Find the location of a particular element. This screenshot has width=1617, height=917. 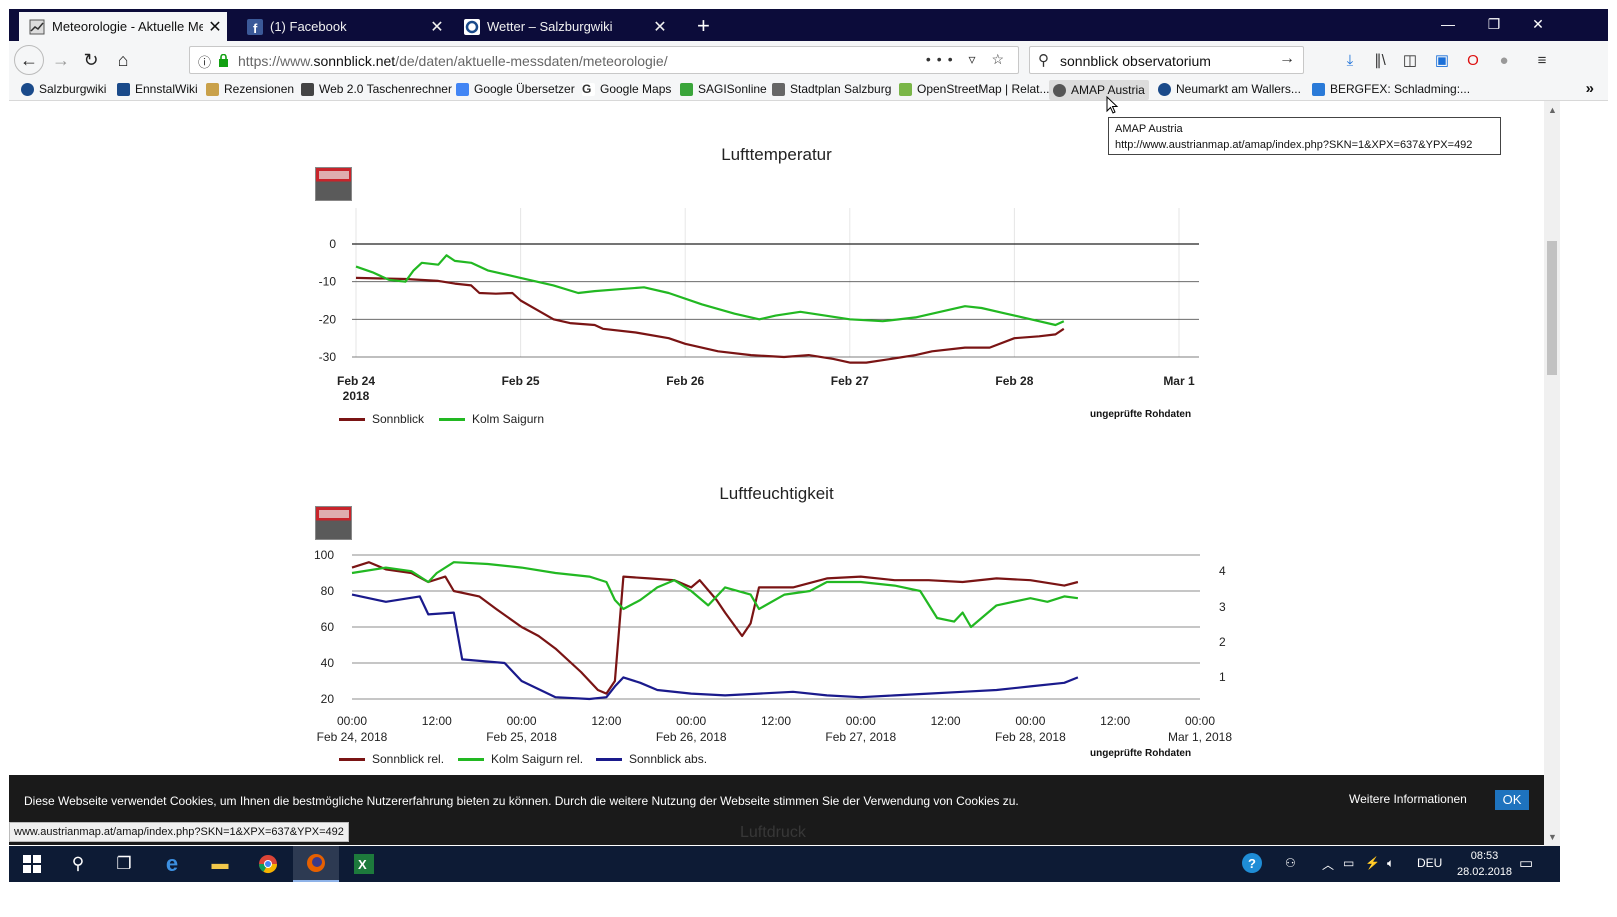

bookmark-label: SAGISonline is located at coordinates (732, 89).